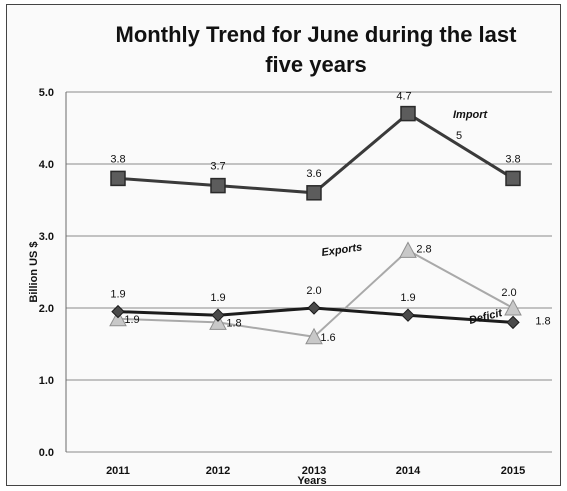 The width and height of the screenshot is (567, 491). What do you see at coordinates (423, 249) in the screenshot?
I see `data-label-exports-2014: 2.8` at bounding box center [423, 249].